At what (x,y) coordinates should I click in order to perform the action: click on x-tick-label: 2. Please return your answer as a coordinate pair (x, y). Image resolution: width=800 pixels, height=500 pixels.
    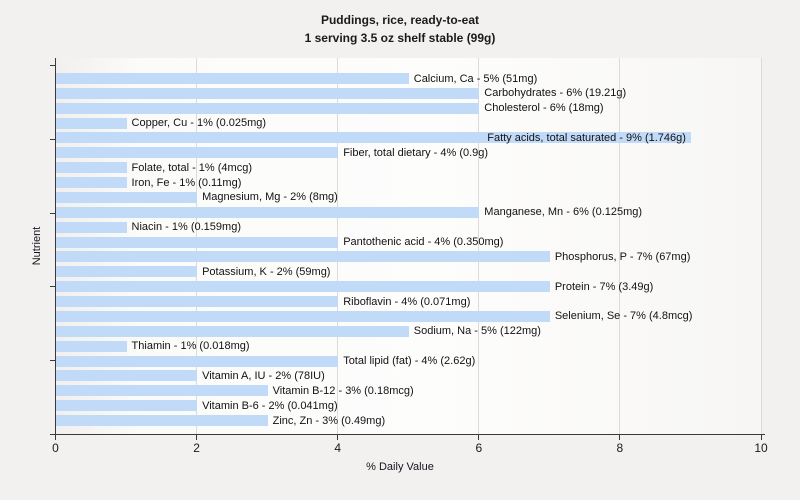
    Looking at the image, I should click on (196, 448).